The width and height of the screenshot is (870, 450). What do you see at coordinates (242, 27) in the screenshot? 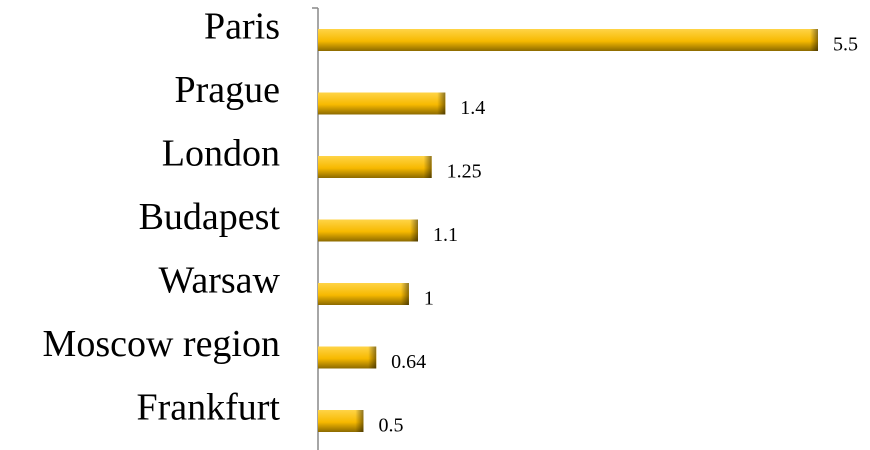
I see `category-label: Paris` at bounding box center [242, 27].